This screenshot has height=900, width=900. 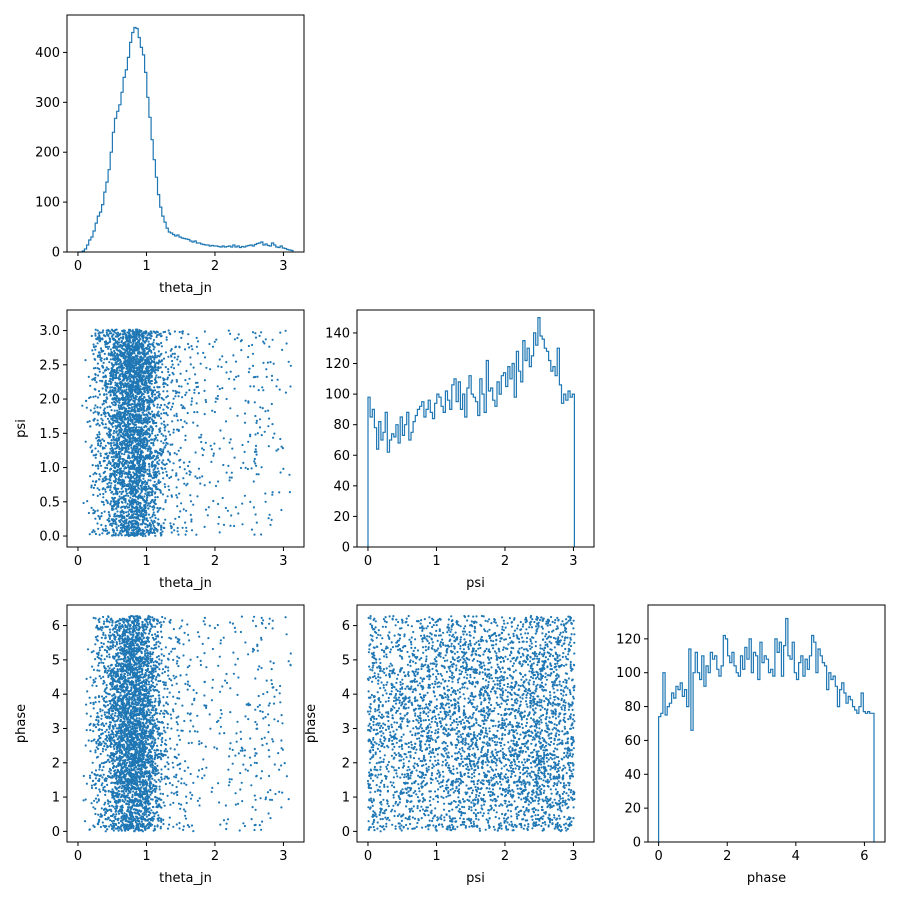 What do you see at coordinates (341, 517) in the screenshot?
I see `y-tick-label: 20` at bounding box center [341, 517].